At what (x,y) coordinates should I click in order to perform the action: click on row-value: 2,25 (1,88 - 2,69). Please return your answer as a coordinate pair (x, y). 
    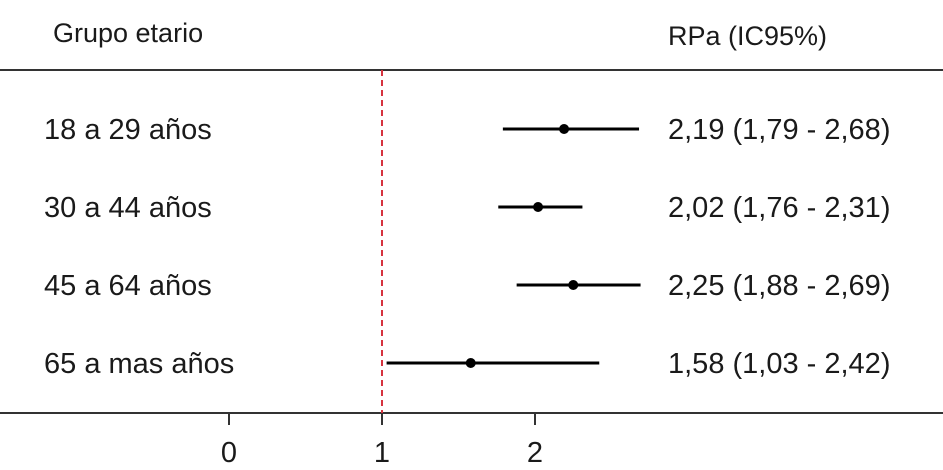
    Looking at the image, I should click on (779, 286).